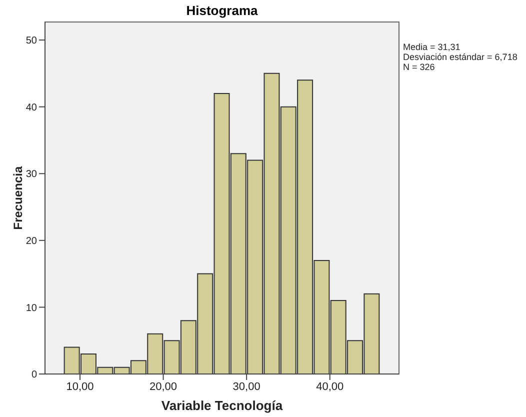 Image resolution: width=526 pixels, height=417 pixels. I want to click on y-tick-label: 0, so click(34, 375).